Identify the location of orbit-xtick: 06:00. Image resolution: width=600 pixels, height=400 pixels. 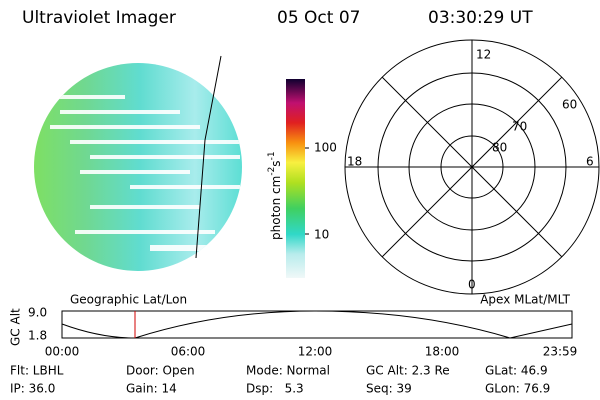
(188, 352).